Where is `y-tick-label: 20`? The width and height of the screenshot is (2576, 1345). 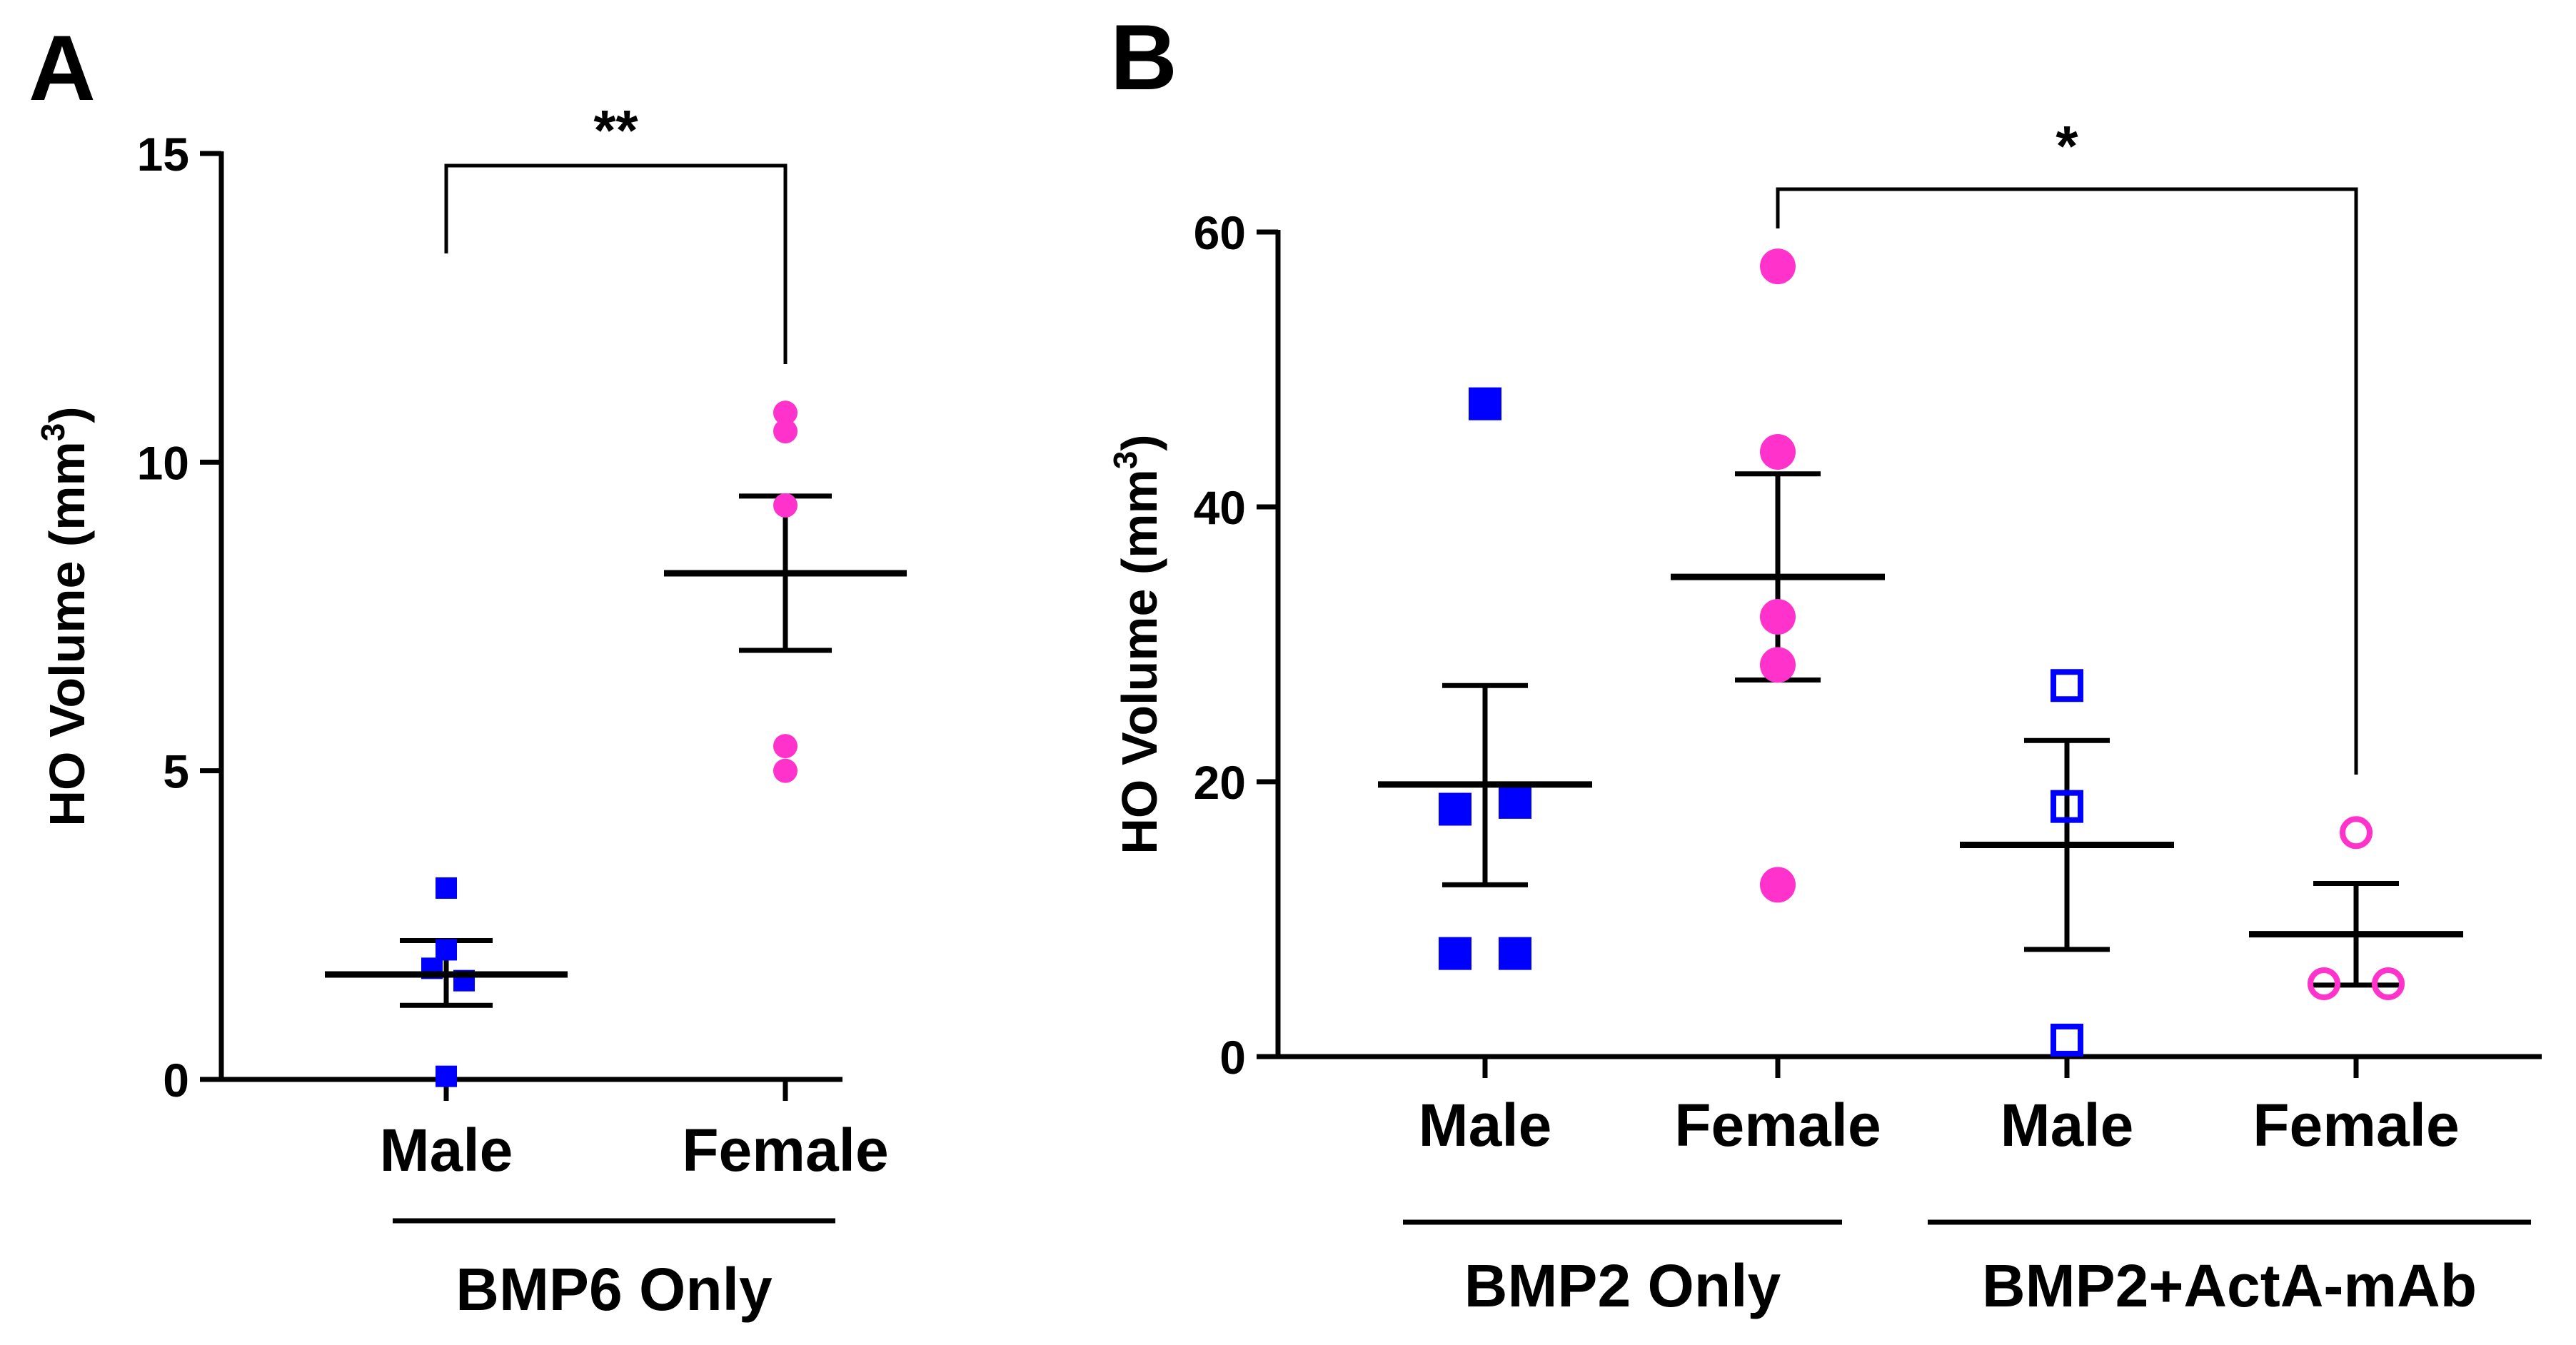 y-tick-label: 20 is located at coordinates (1220, 782).